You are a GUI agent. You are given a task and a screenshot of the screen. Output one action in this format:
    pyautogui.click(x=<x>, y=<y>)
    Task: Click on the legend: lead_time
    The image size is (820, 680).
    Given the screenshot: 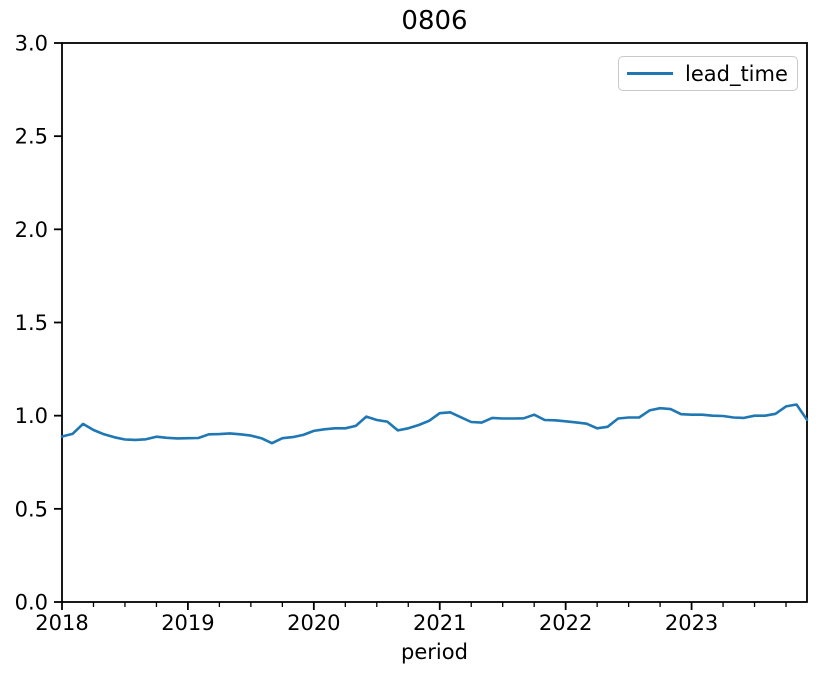 What is the action you would take?
    pyautogui.click(x=708, y=73)
    